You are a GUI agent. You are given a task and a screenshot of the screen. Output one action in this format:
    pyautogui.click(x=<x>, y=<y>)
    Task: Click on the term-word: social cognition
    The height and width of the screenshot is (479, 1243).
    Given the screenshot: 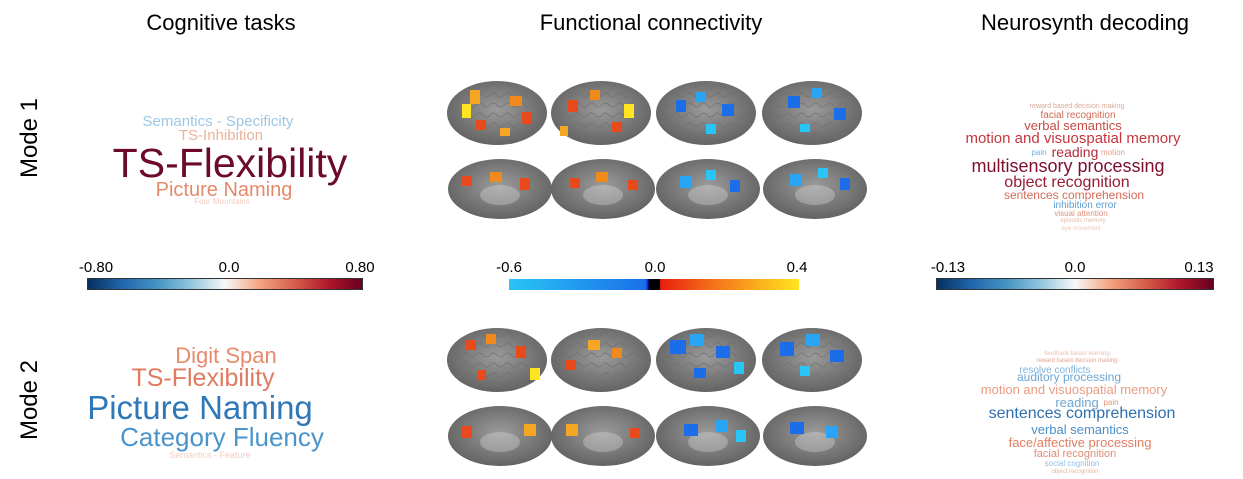 What is the action you would take?
    pyautogui.click(x=1072, y=463)
    